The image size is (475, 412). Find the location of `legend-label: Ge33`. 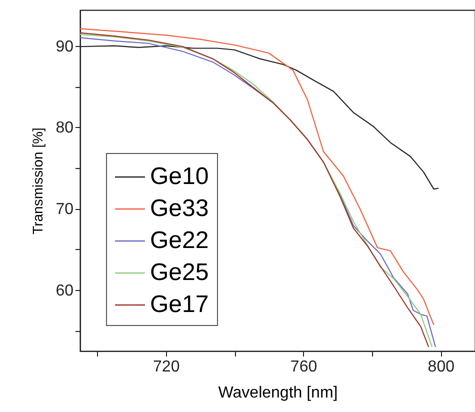

legend-label: Ge33 is located at coordinates (179, 208).